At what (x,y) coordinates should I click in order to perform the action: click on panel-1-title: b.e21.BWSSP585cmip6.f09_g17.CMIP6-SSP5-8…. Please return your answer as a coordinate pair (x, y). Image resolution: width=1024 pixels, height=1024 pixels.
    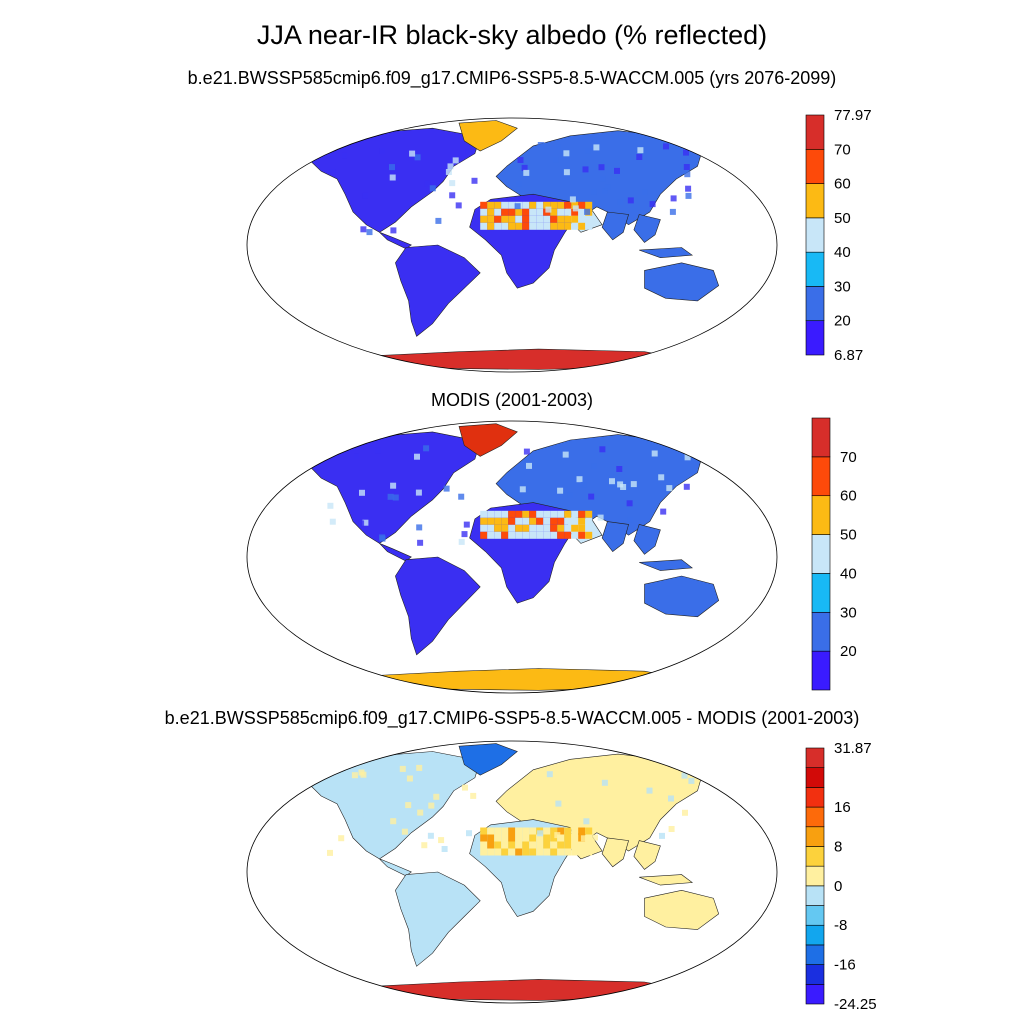
    Looking at the image, I should click on (512, 78).